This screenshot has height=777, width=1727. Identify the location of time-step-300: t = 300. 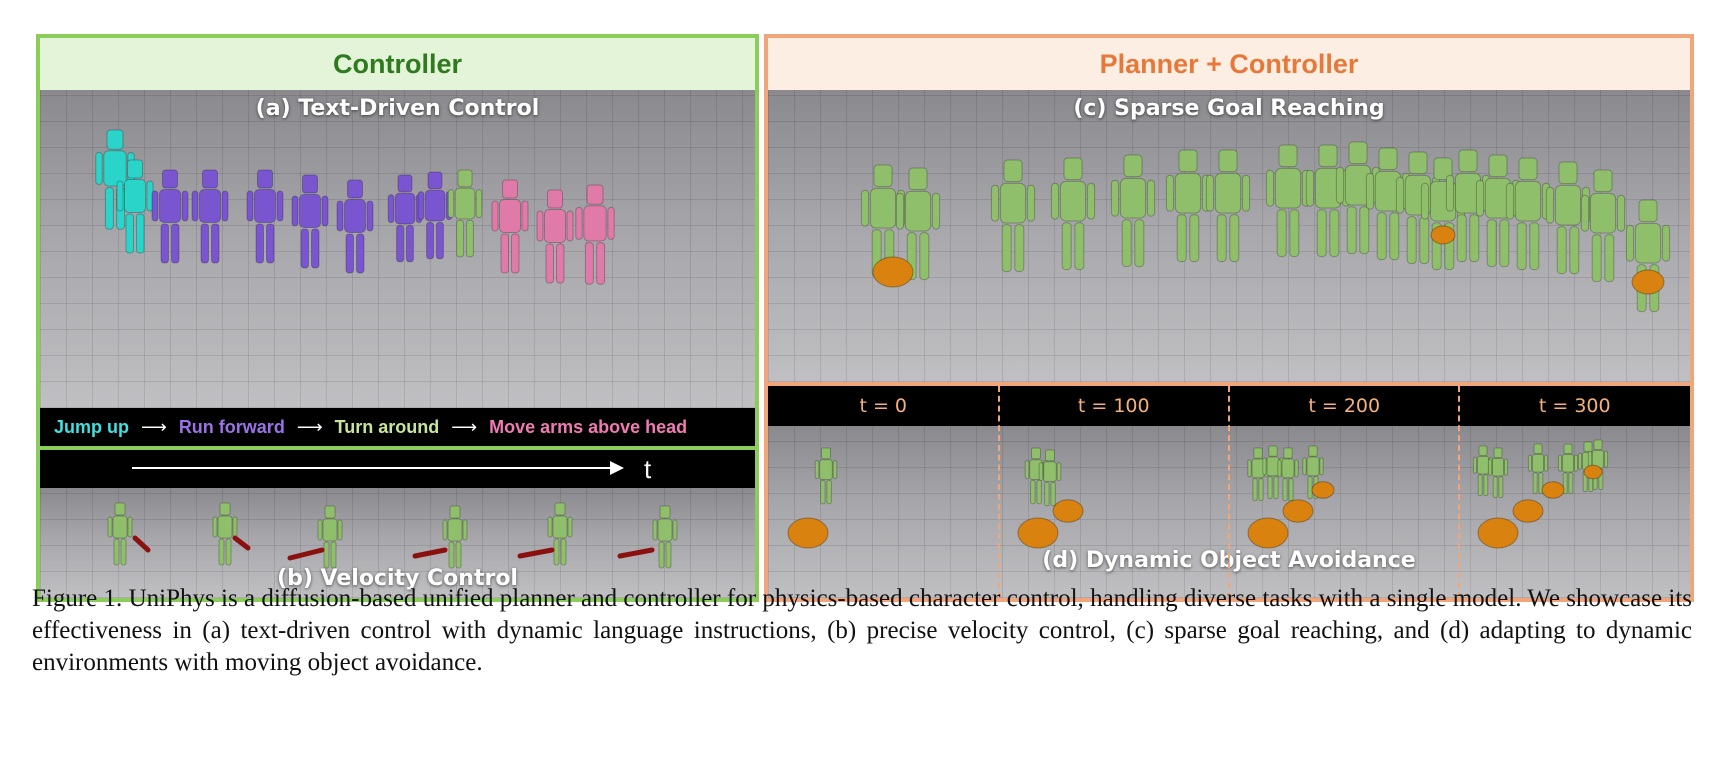
(1574, 406).